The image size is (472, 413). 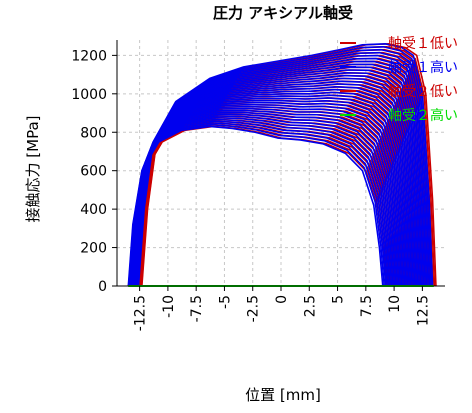 What do you see at coordinates (395, 304) in the screenshot?
I see `x-tick-label: 10` at bounding box center [395, 304].